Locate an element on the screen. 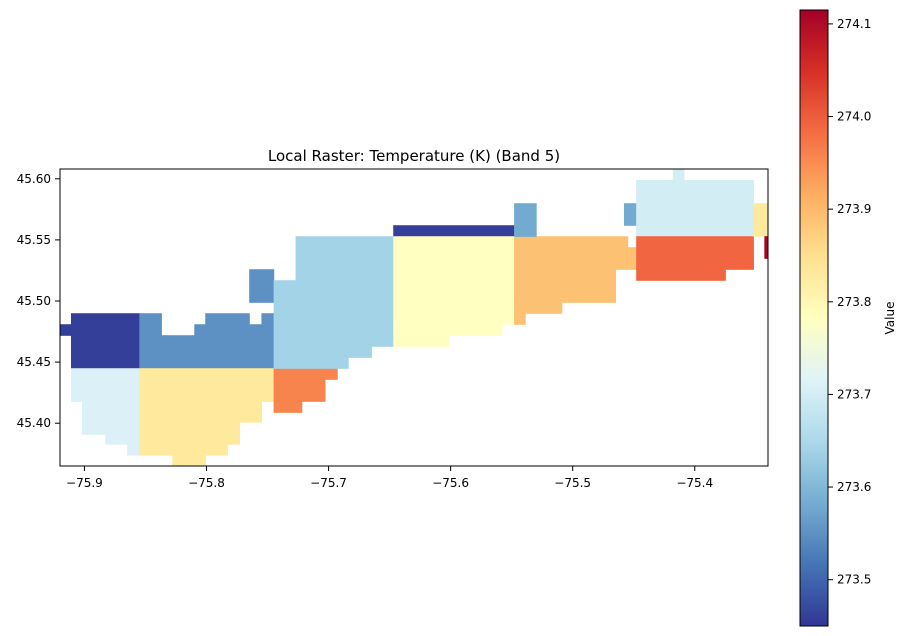 The image size is (908, 636). y-tick-label-4: 45.40 is located at coordinates (34, 423).